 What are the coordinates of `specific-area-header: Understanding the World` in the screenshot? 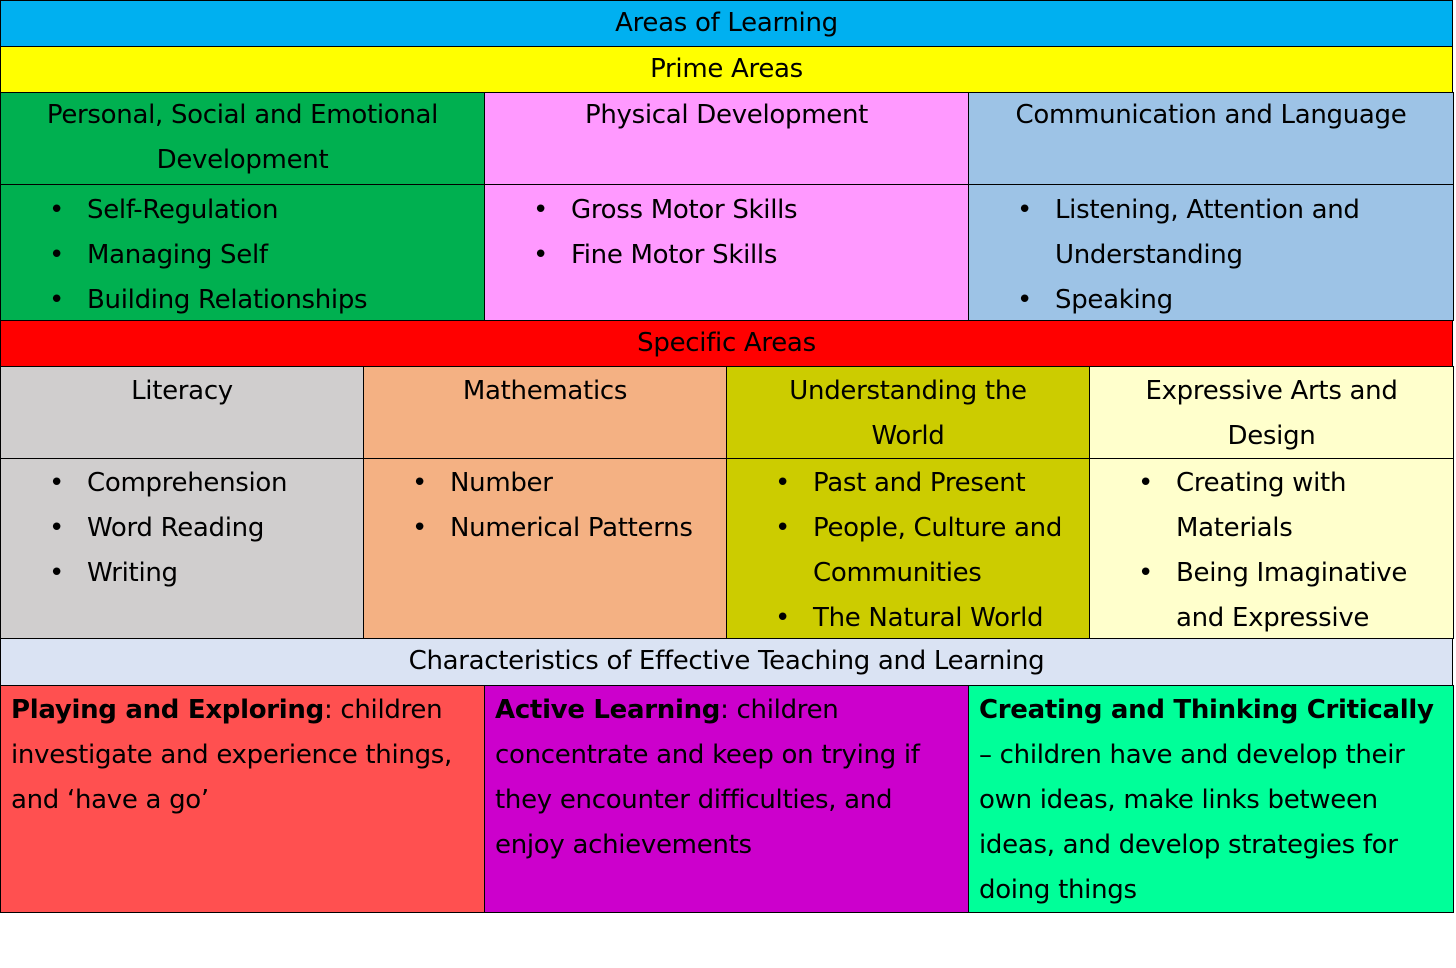 It's located at (908, 412).